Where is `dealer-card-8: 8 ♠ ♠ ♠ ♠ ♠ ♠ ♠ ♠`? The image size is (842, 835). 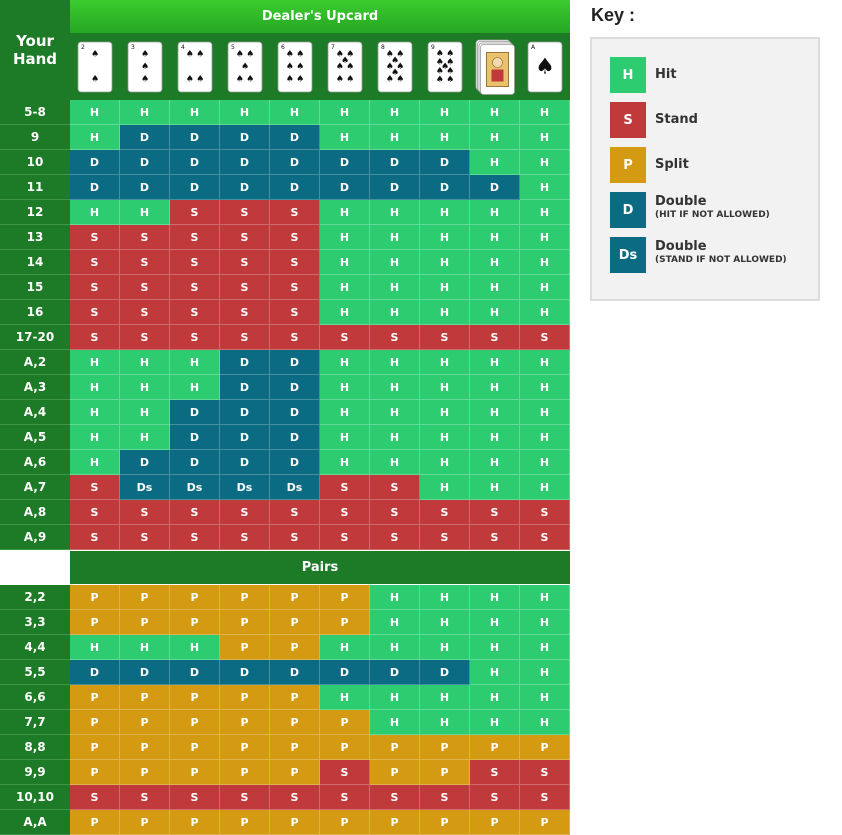 dealer-card-8: 8 ♠ ♠ ♠ ♠ ♠ ♠ ♠ ♠ is located at coordinates (395, 66).